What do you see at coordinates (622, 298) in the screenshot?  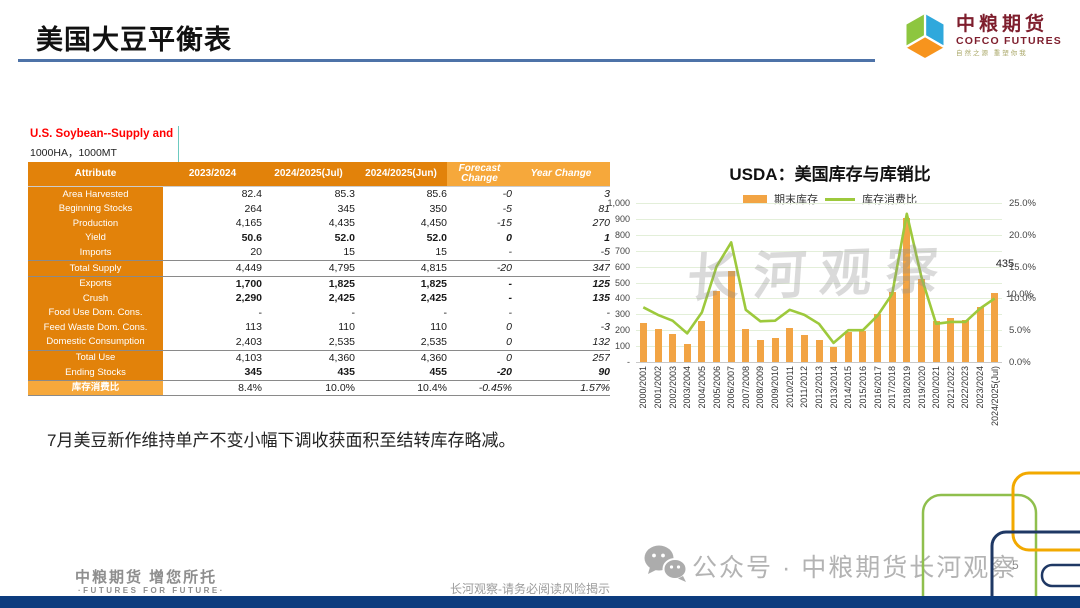 I see `y-axis-label-left: 400` at bounding box center [622, 298].